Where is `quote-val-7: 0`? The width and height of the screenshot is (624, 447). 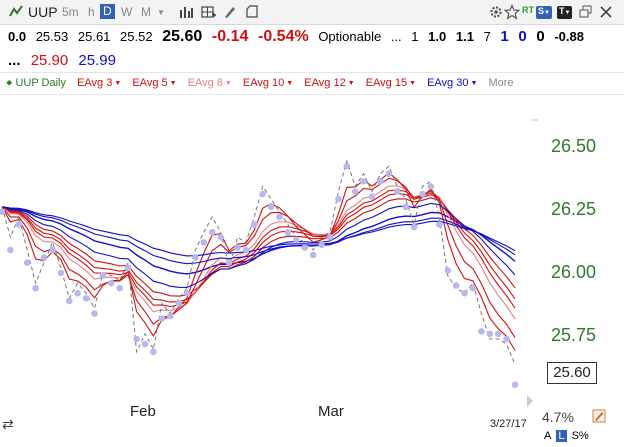
quote-val-7: 0 is located at coordinates (540, 36).